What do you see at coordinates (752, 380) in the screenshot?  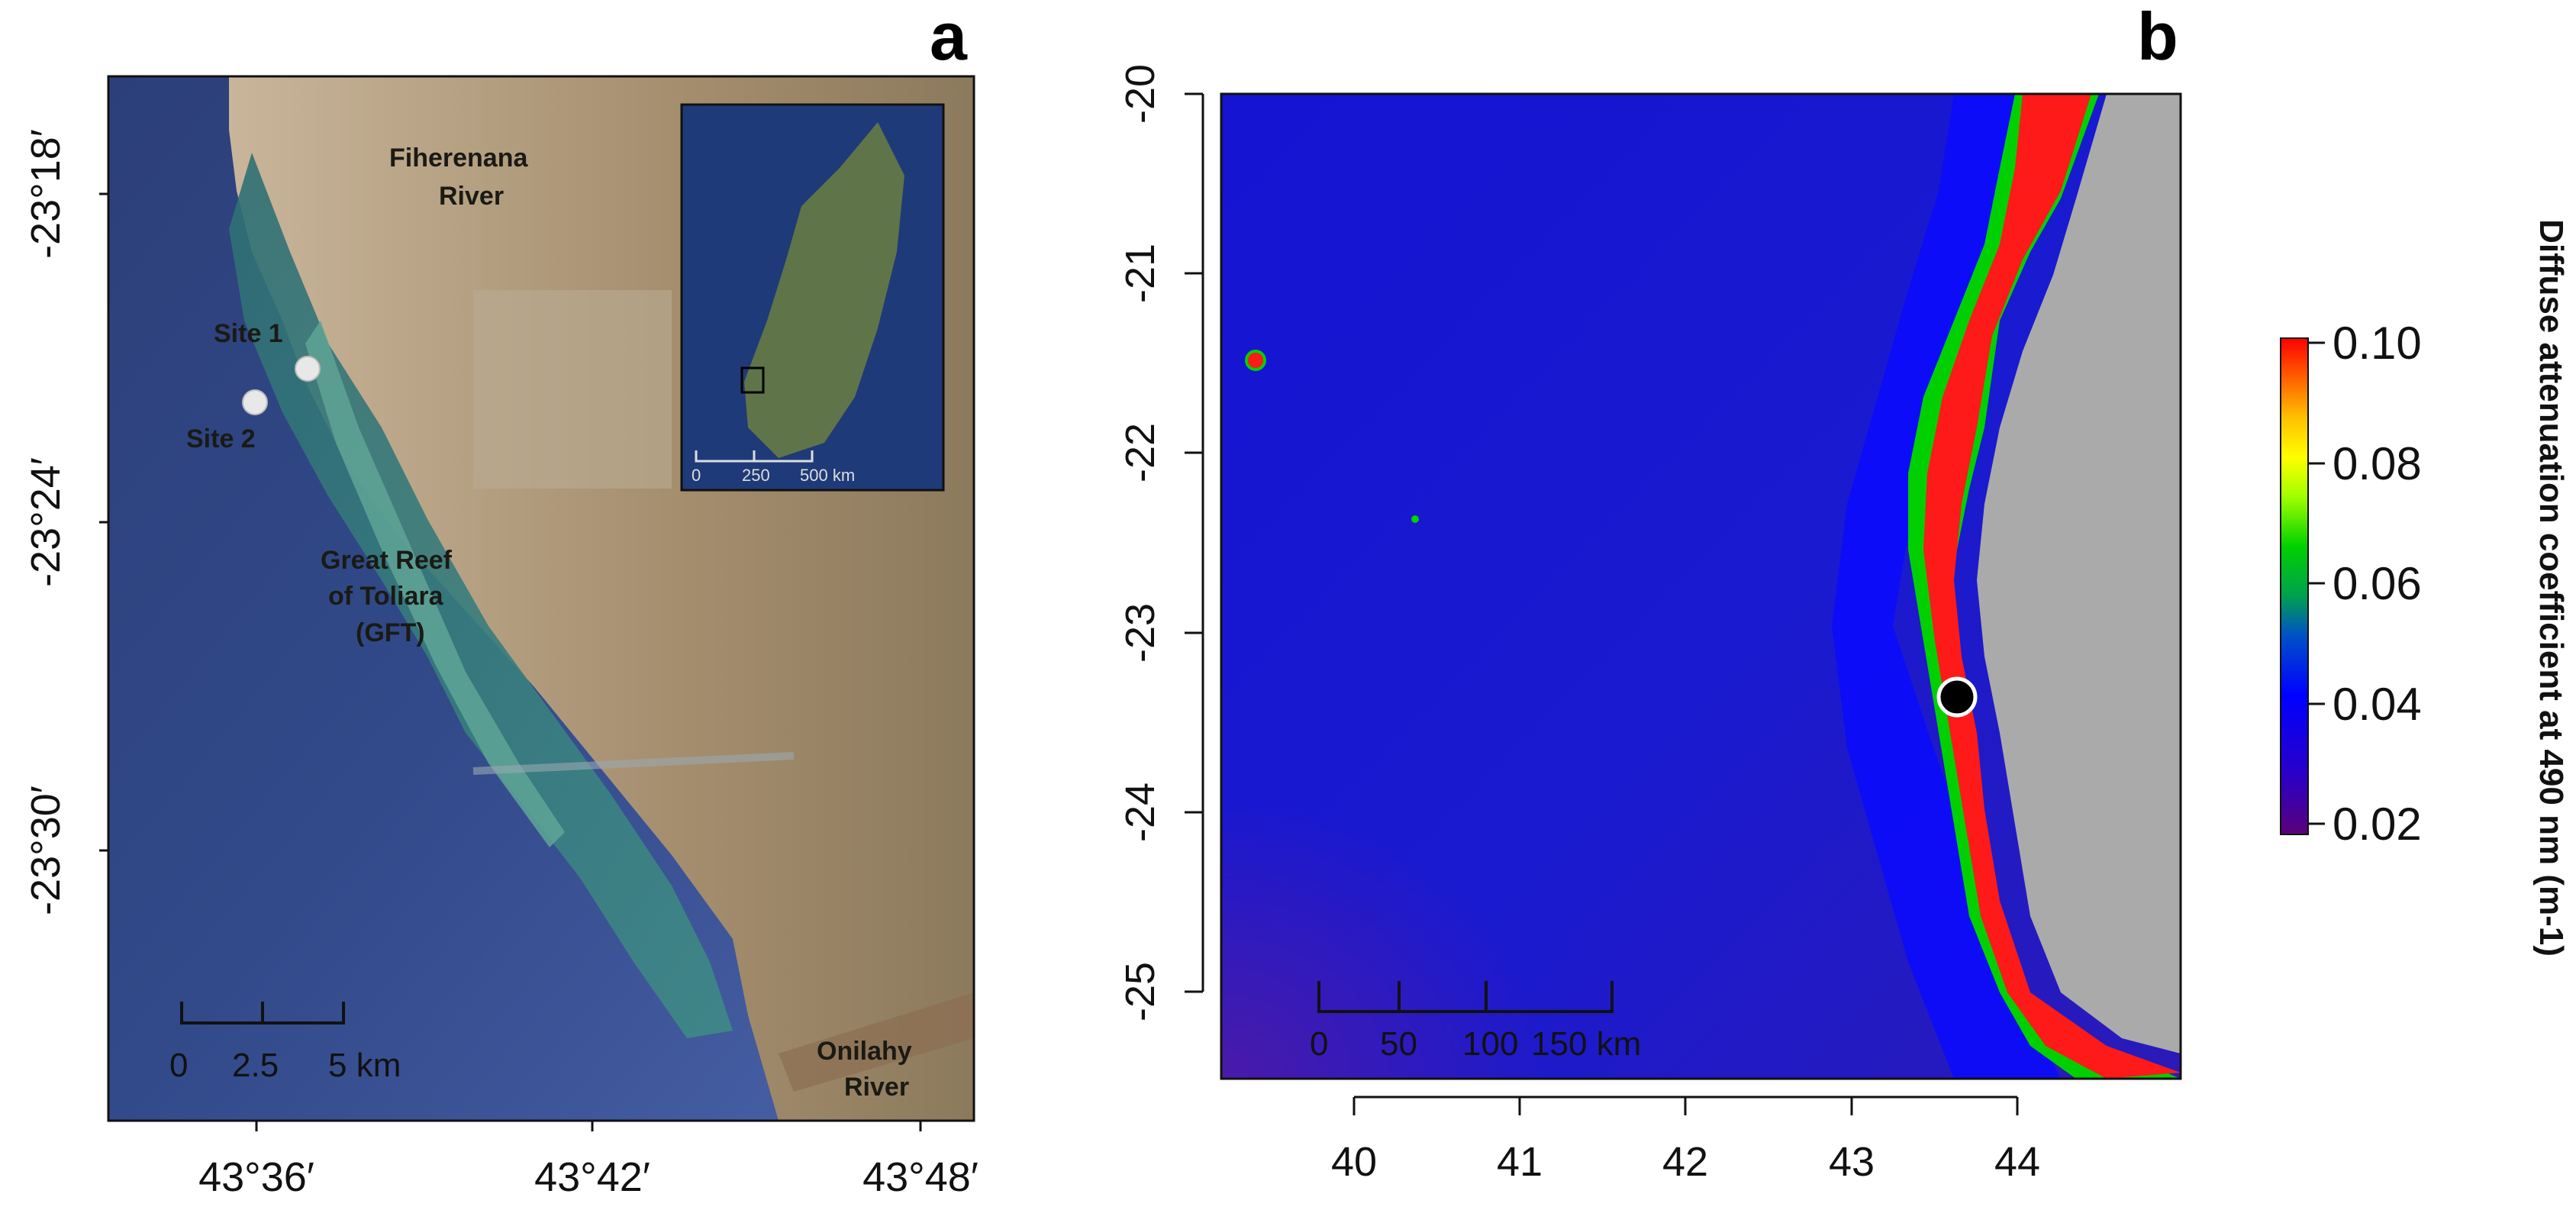 I see `inset-locator-box` at bounding box center [752, 380].